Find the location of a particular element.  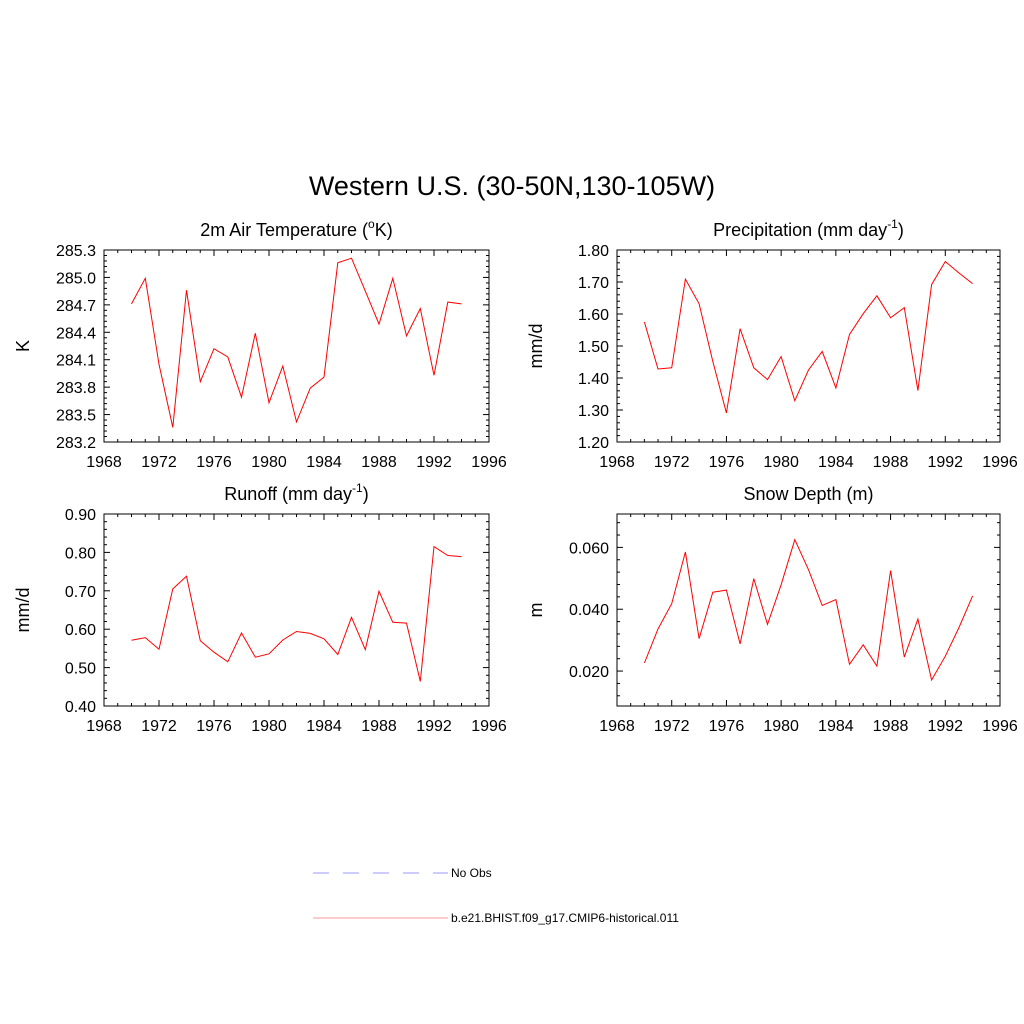

snow-depth-x-tick-label: 1980 is located at coordinates (781, 726).